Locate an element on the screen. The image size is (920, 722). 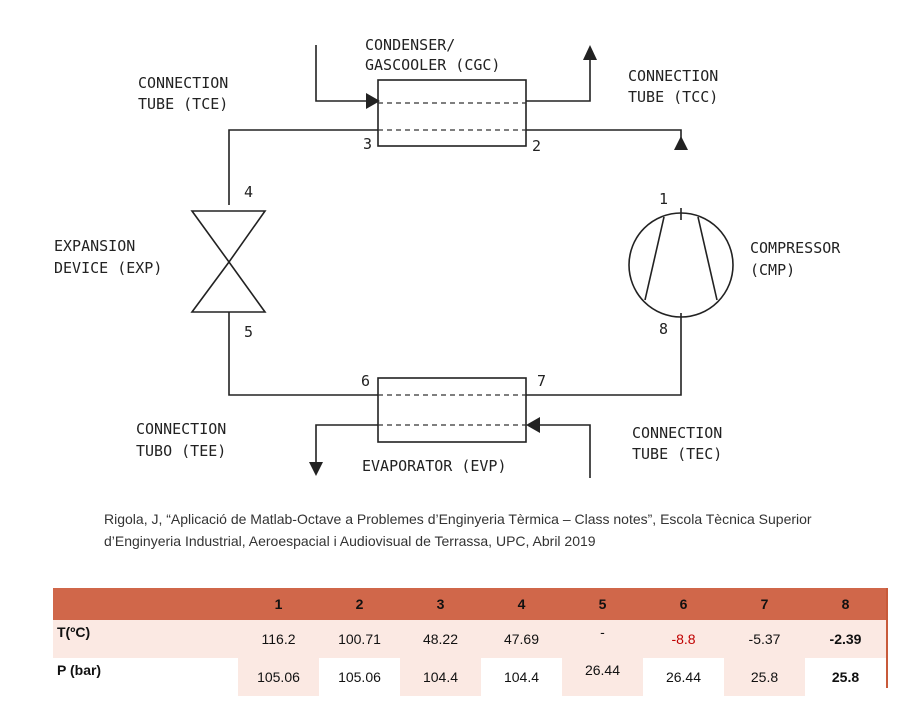
table-cell: - is located at coordinates (602, 639).